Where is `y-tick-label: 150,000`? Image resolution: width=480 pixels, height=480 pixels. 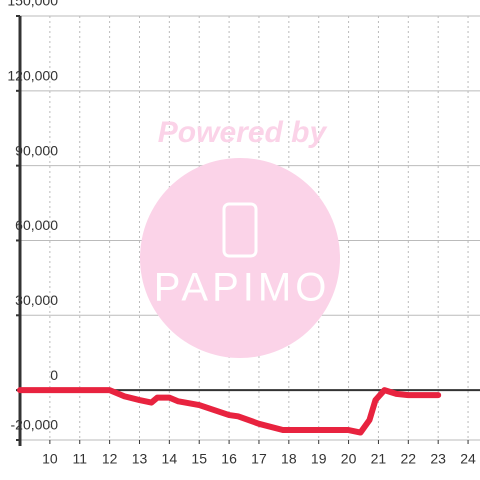
y-tick-label: 150,000 is located at coordinates (32, 4).